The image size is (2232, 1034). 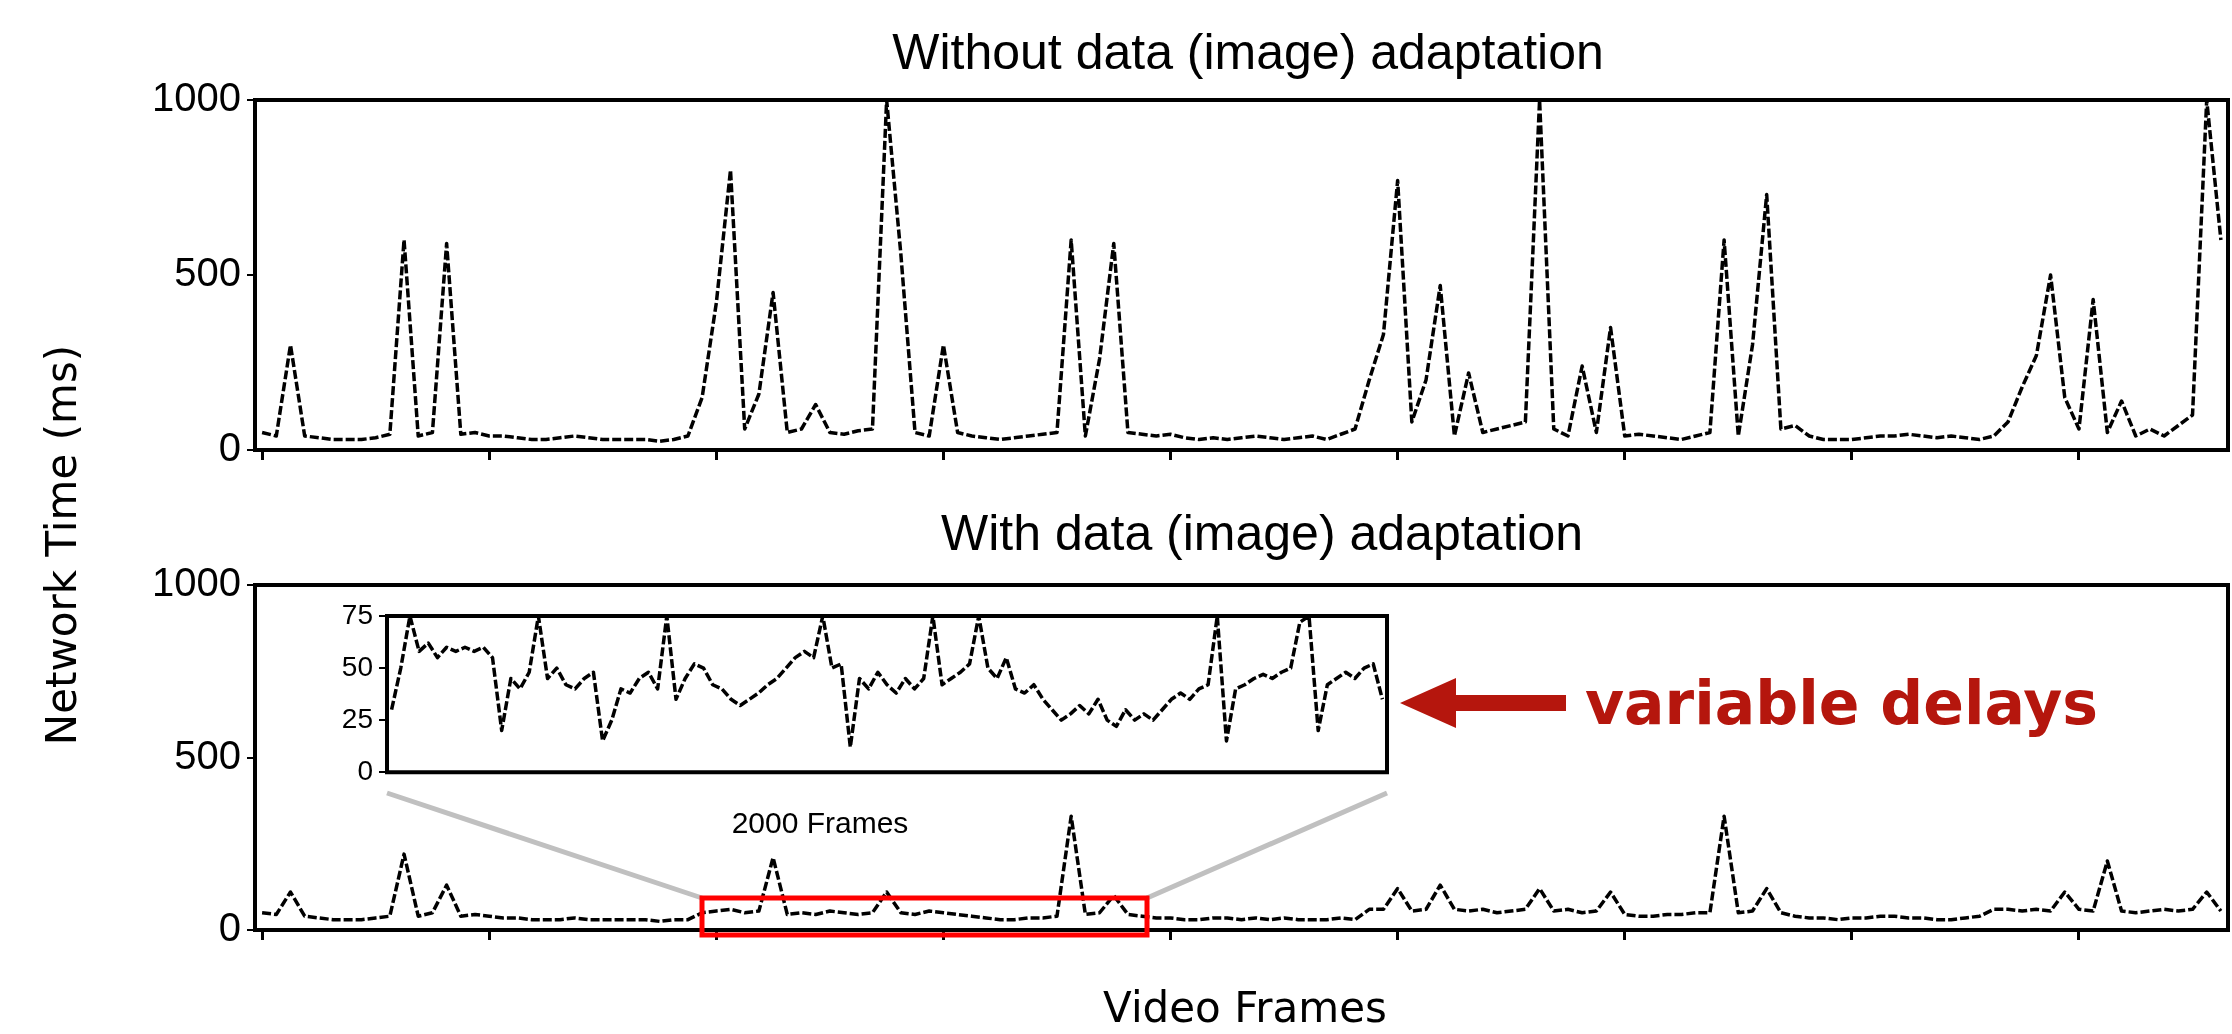 I want to click on x-axis-title: Video Frames, so click(x=1245, y=1007).